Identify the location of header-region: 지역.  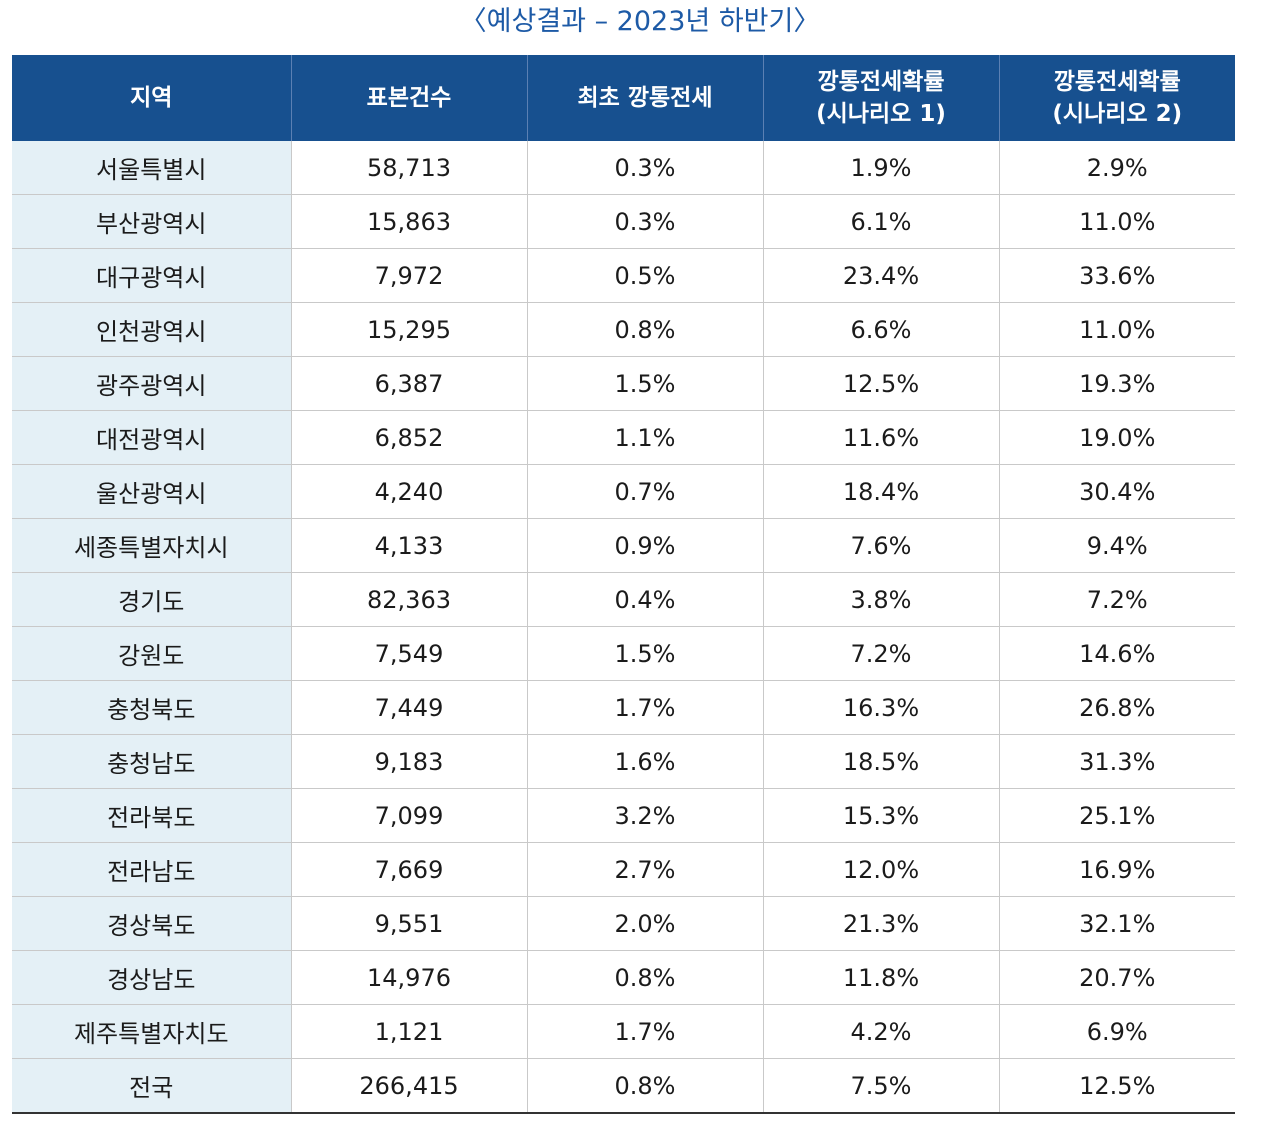
(151, 98).